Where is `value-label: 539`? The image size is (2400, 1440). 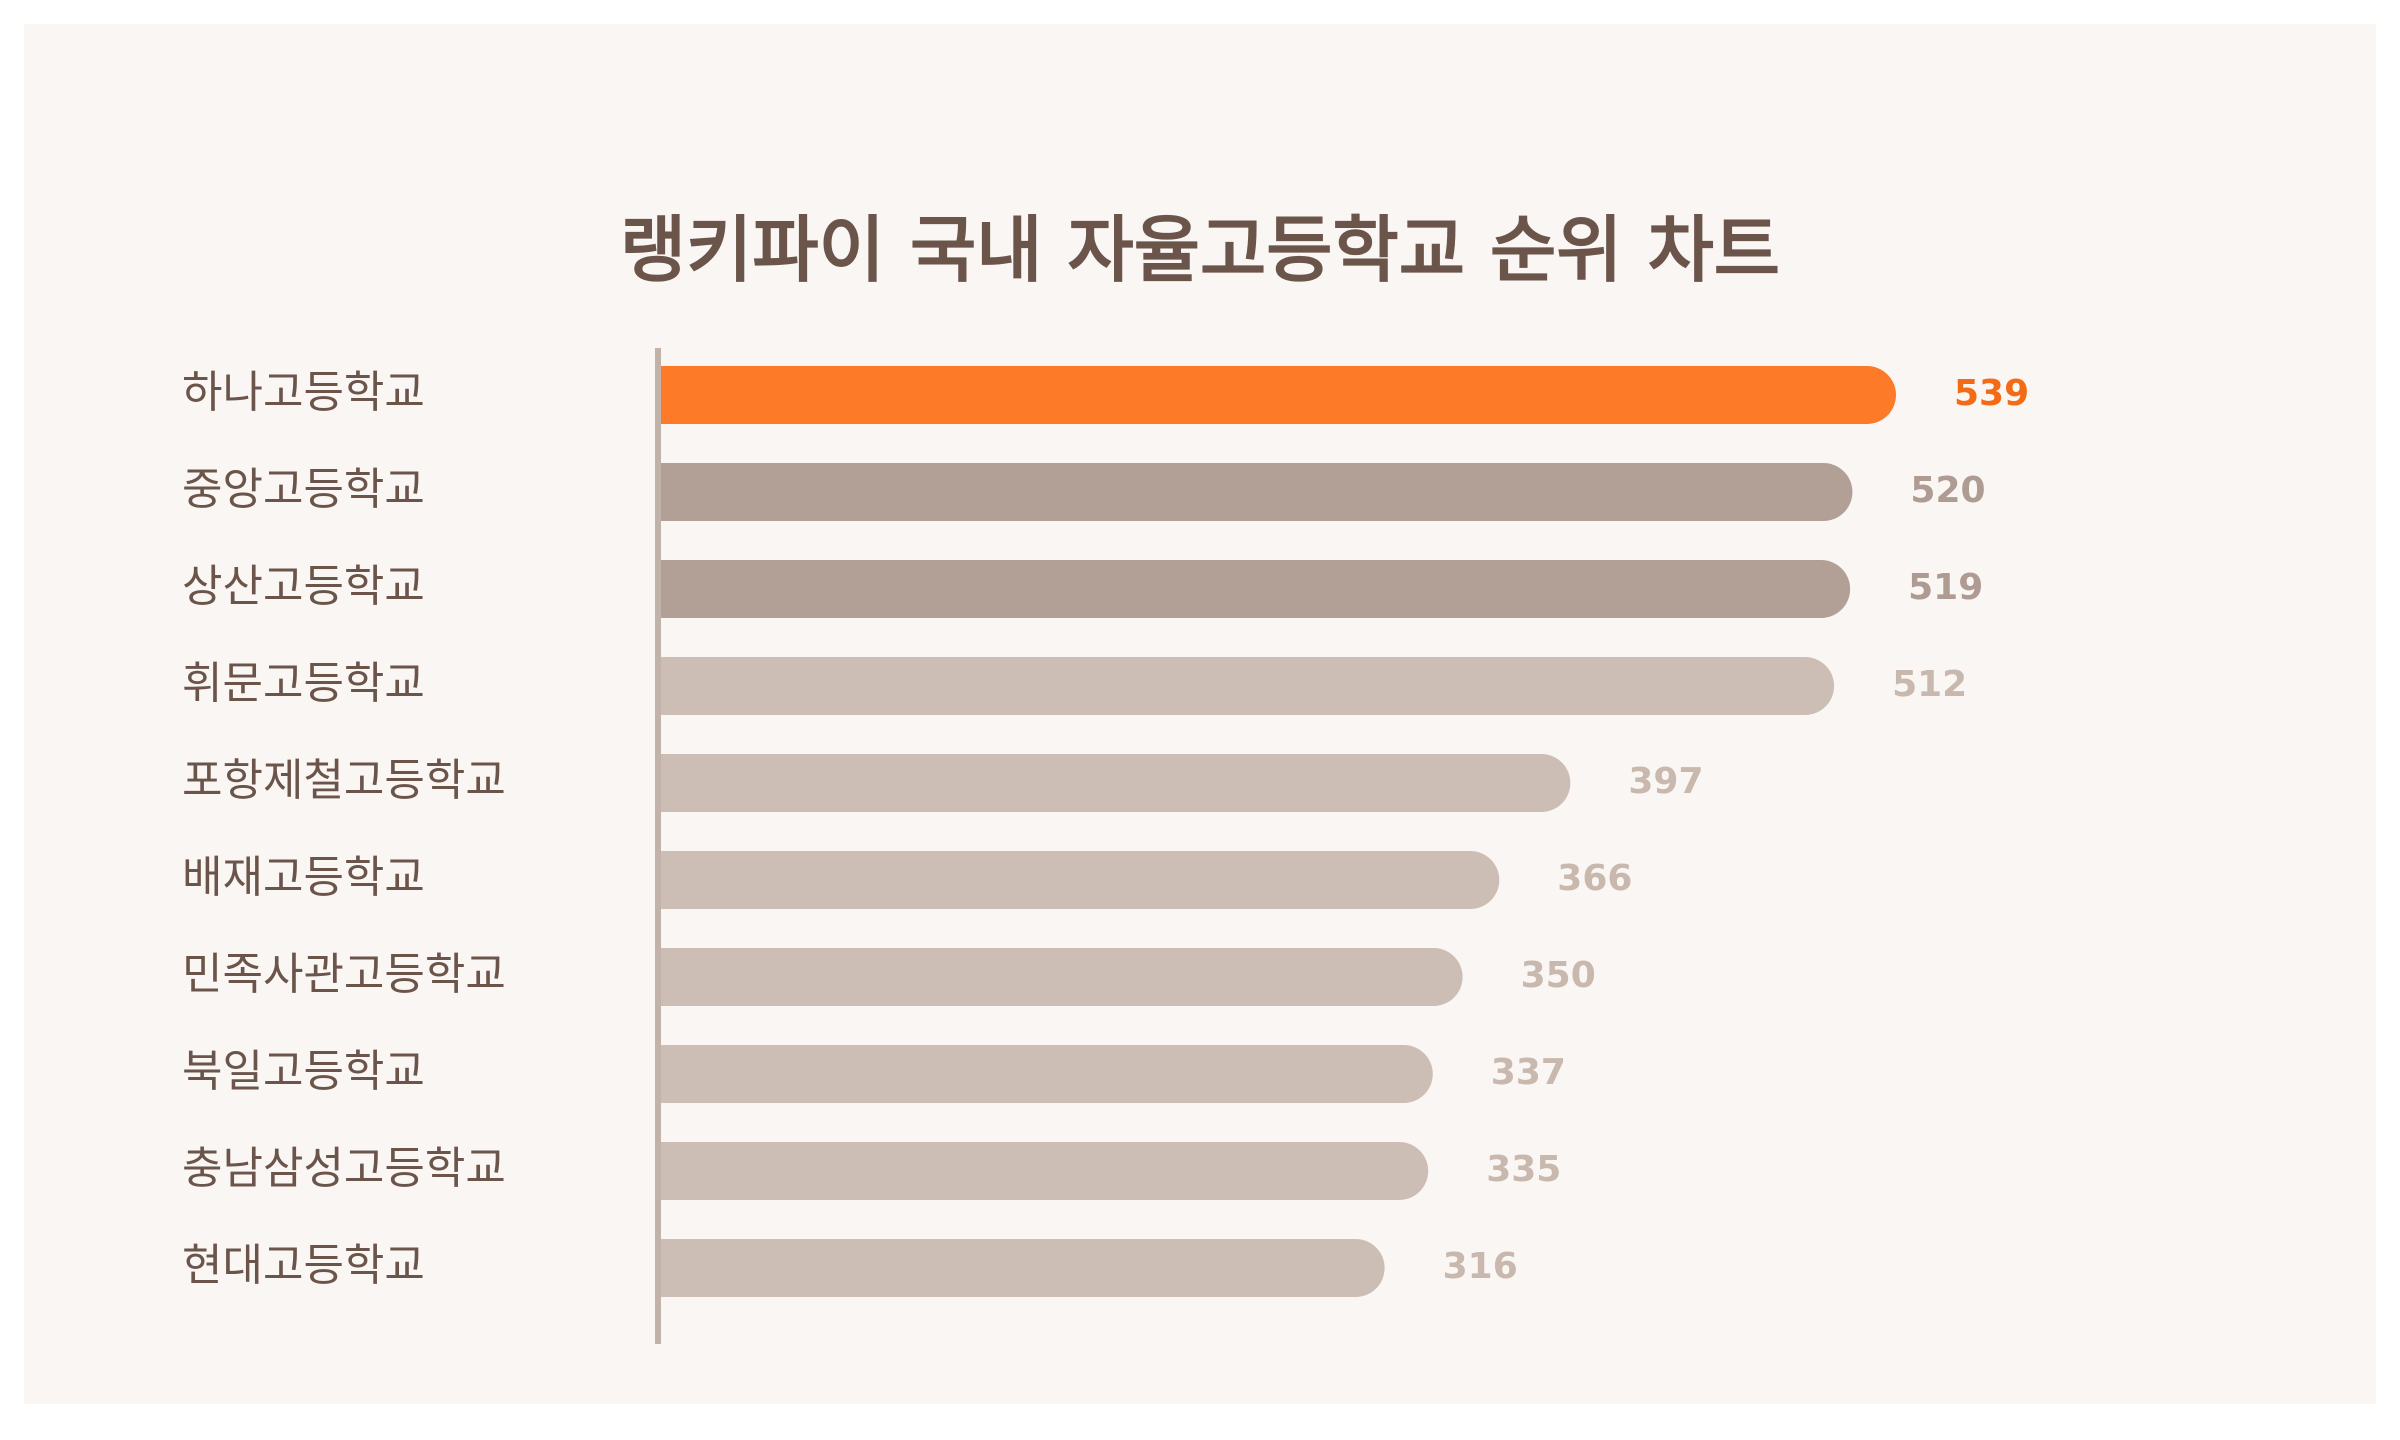 value-label: 539 is located at coordinates (1991, 393).